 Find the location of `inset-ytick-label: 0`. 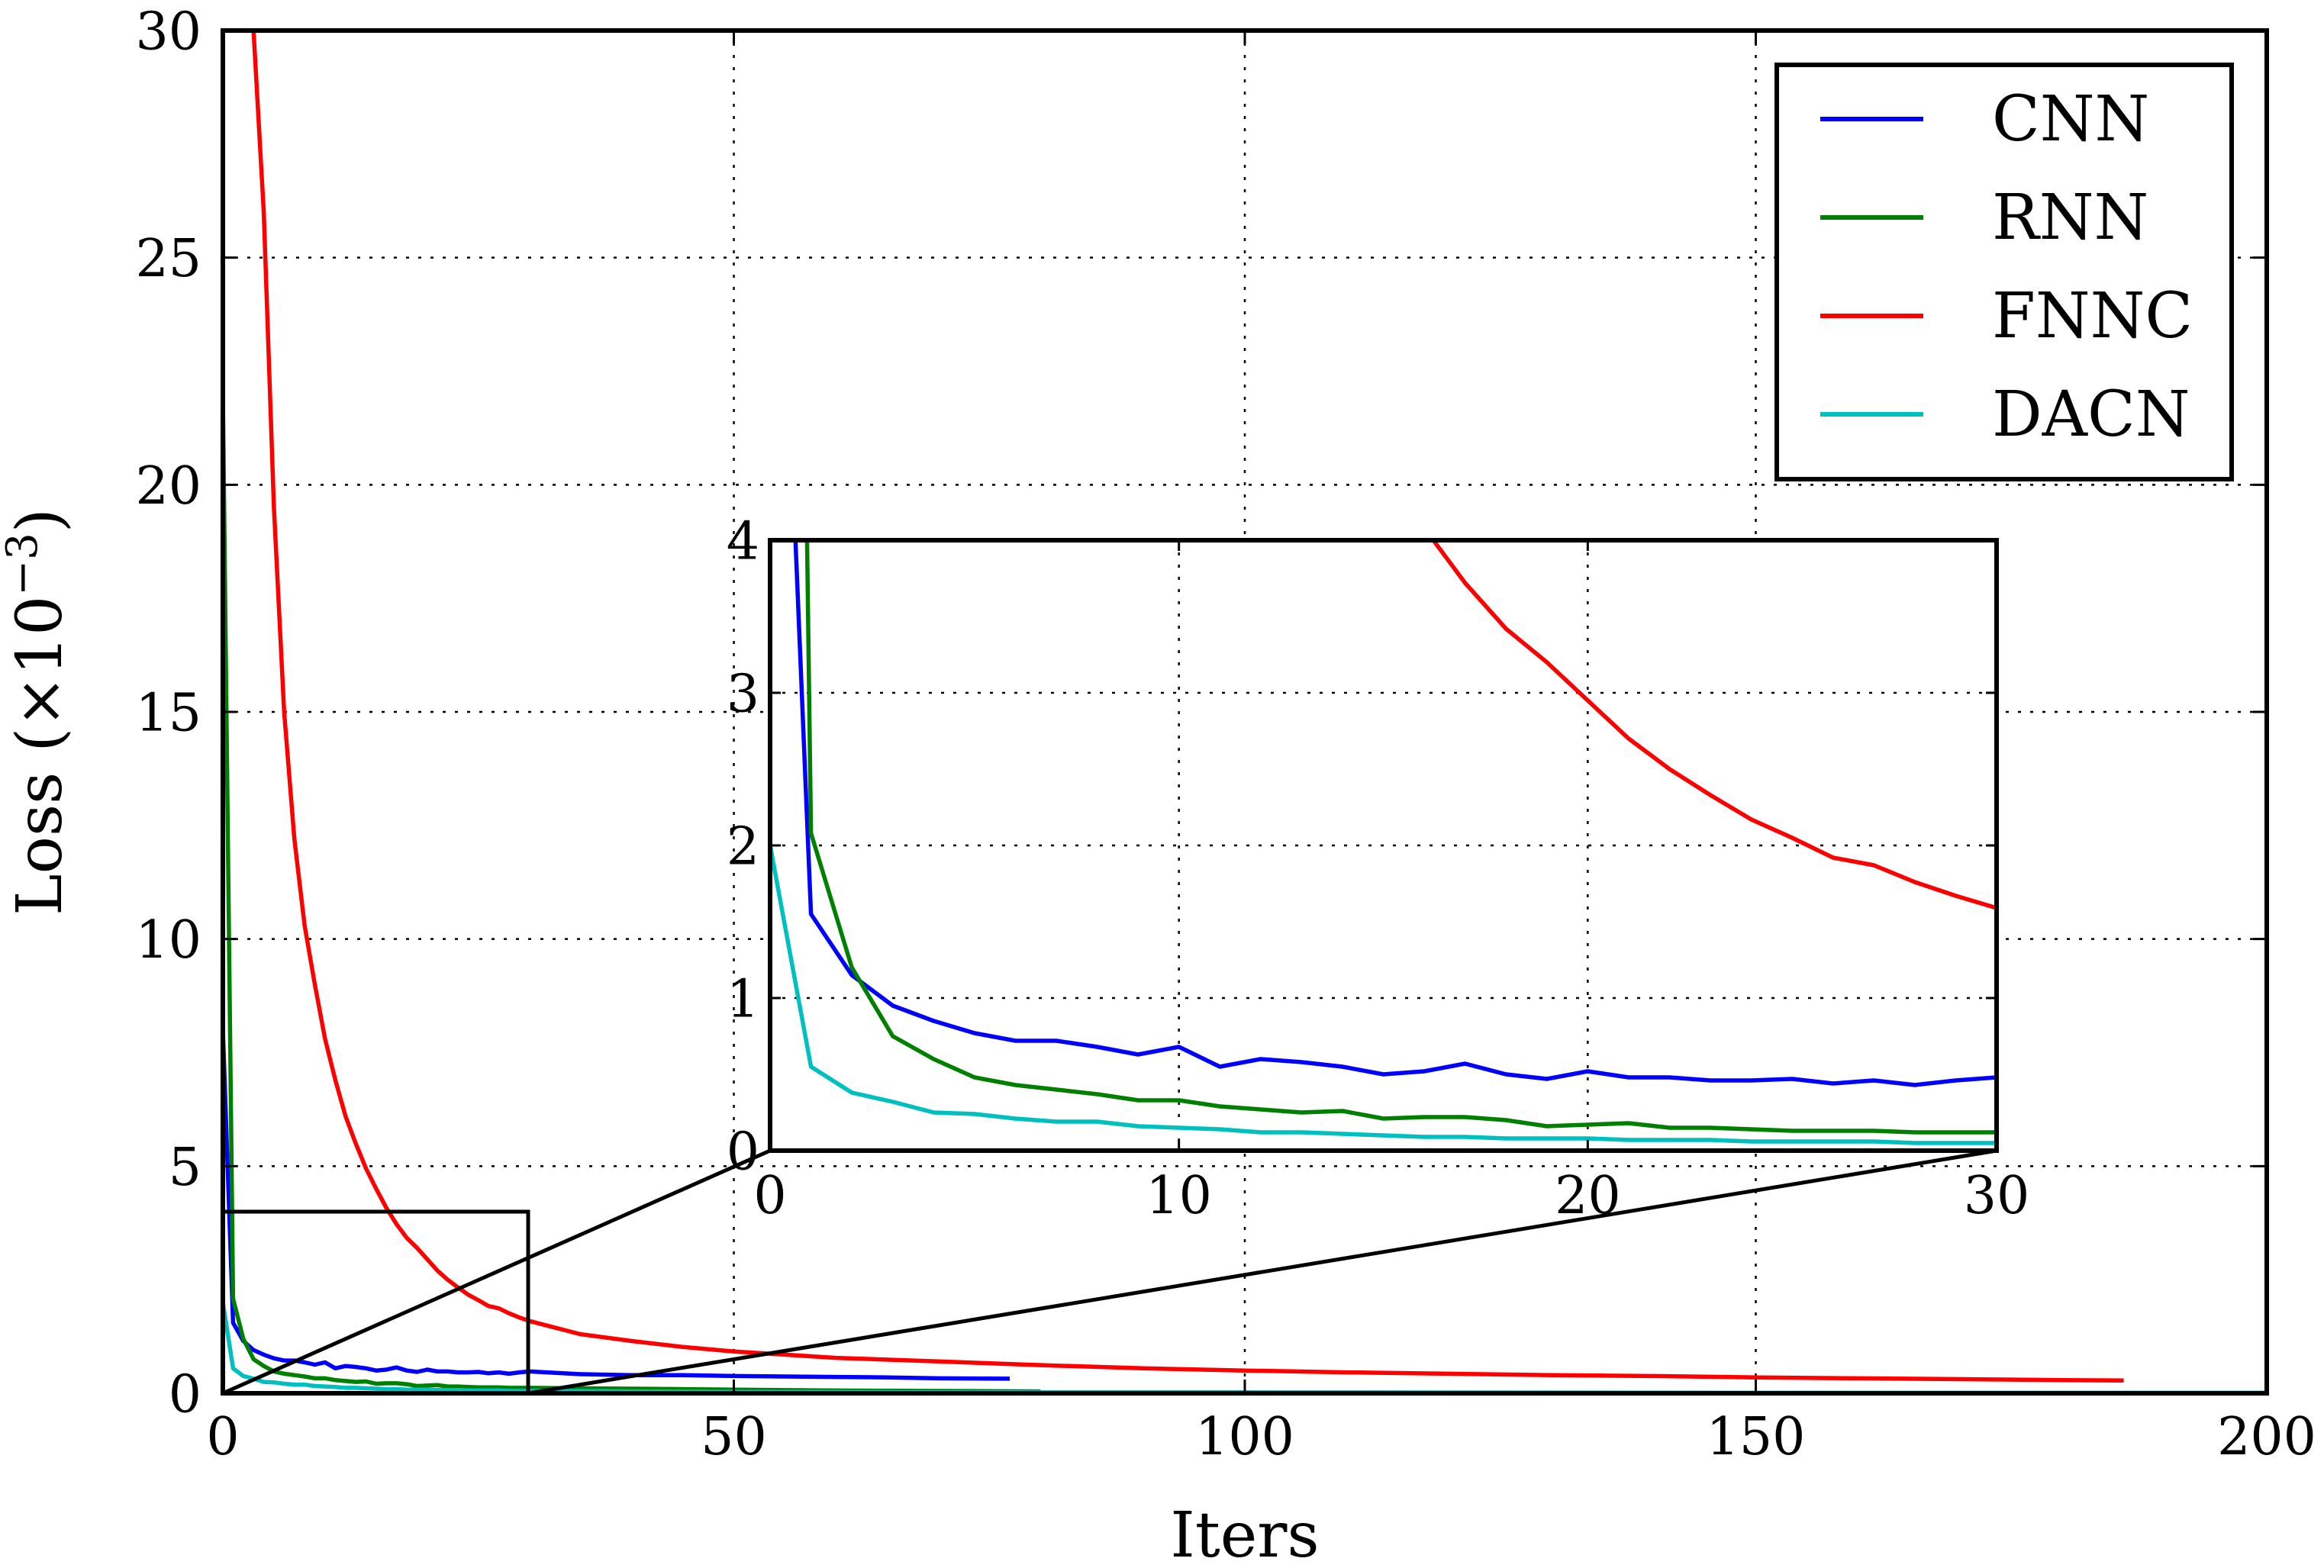

inset-ytick-label: 0 is located at coordinates (743, 1152).